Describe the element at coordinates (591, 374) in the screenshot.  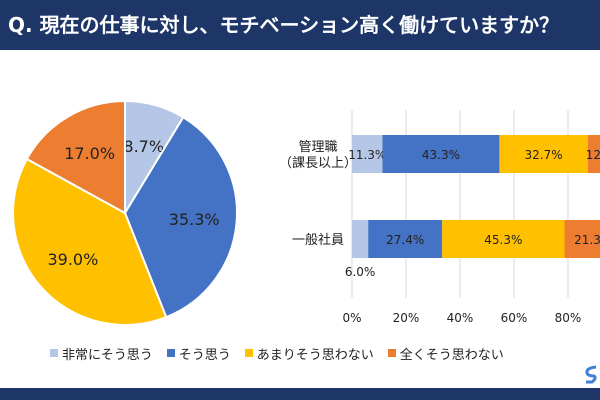
I see `logo-icon` at that location.